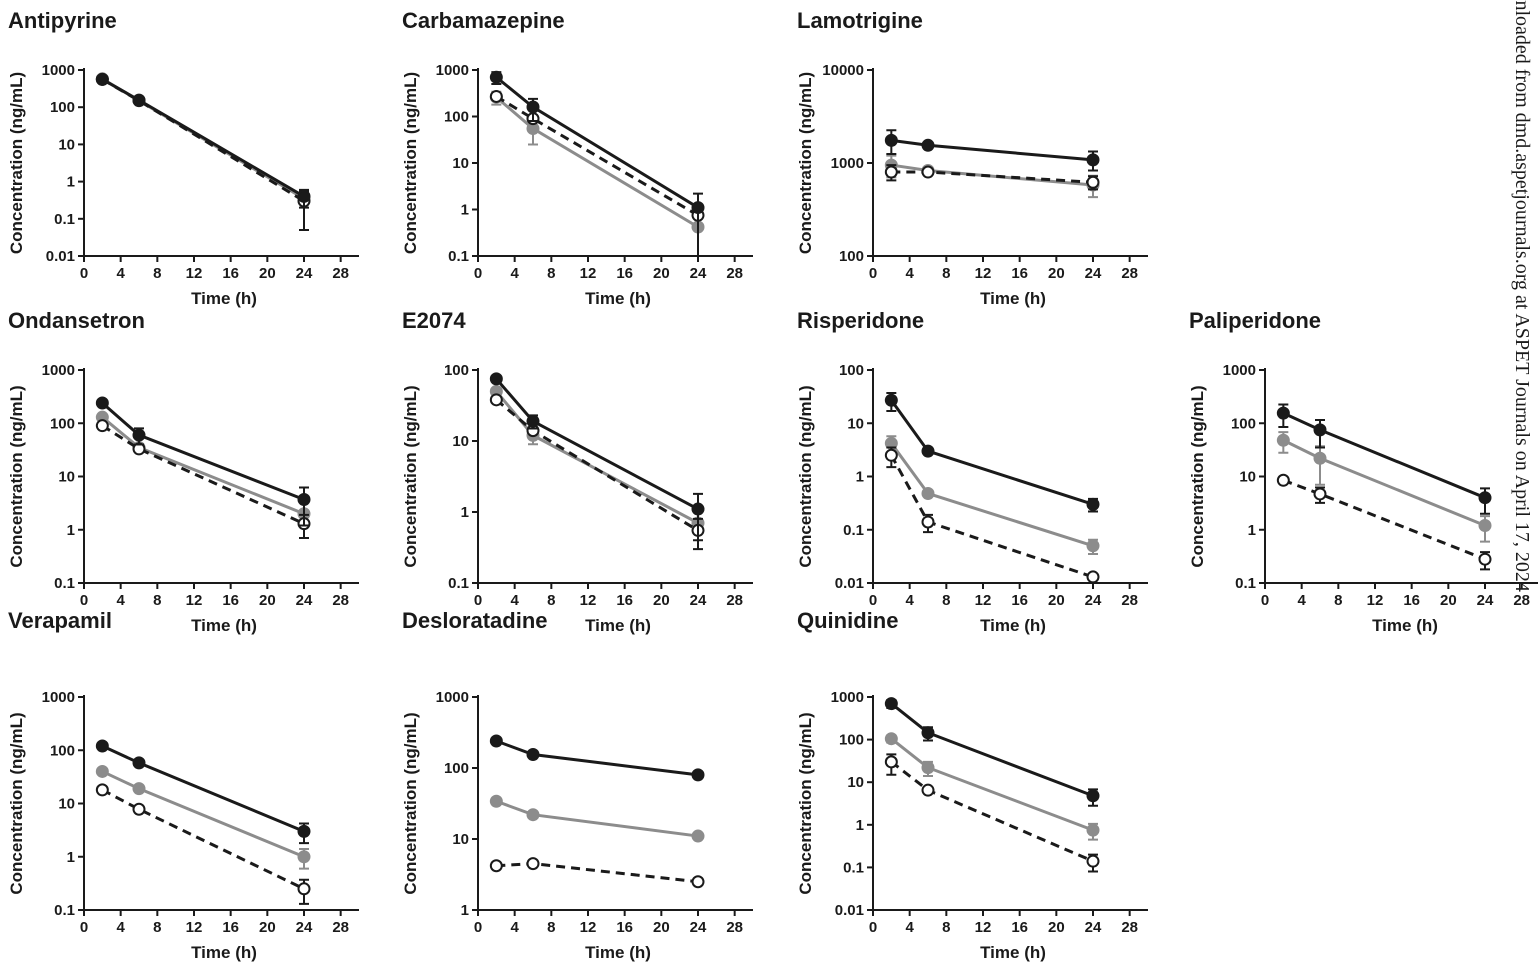 The height and width of the screenshot is (976, 1538). I want to click on panel-title: Paliperidone, so click(1255, 320).